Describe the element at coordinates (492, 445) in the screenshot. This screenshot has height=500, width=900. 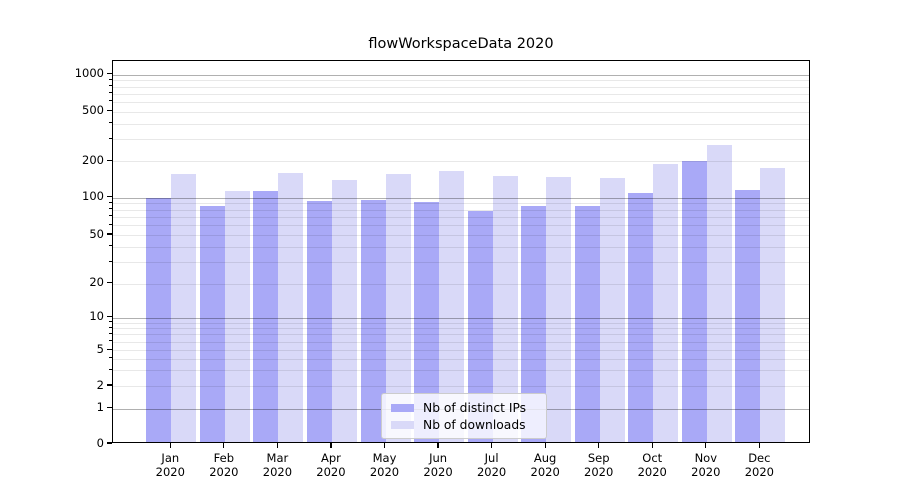
I see `x-axis-tick-jul` at that location.